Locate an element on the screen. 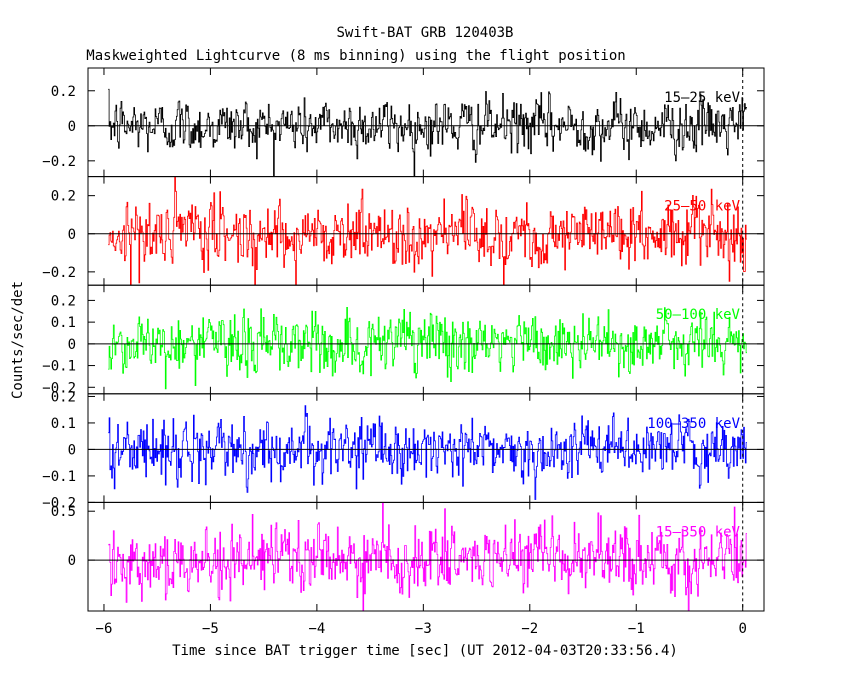  energy-band-label: 15–25 keV is located at coordinates (702, 98).